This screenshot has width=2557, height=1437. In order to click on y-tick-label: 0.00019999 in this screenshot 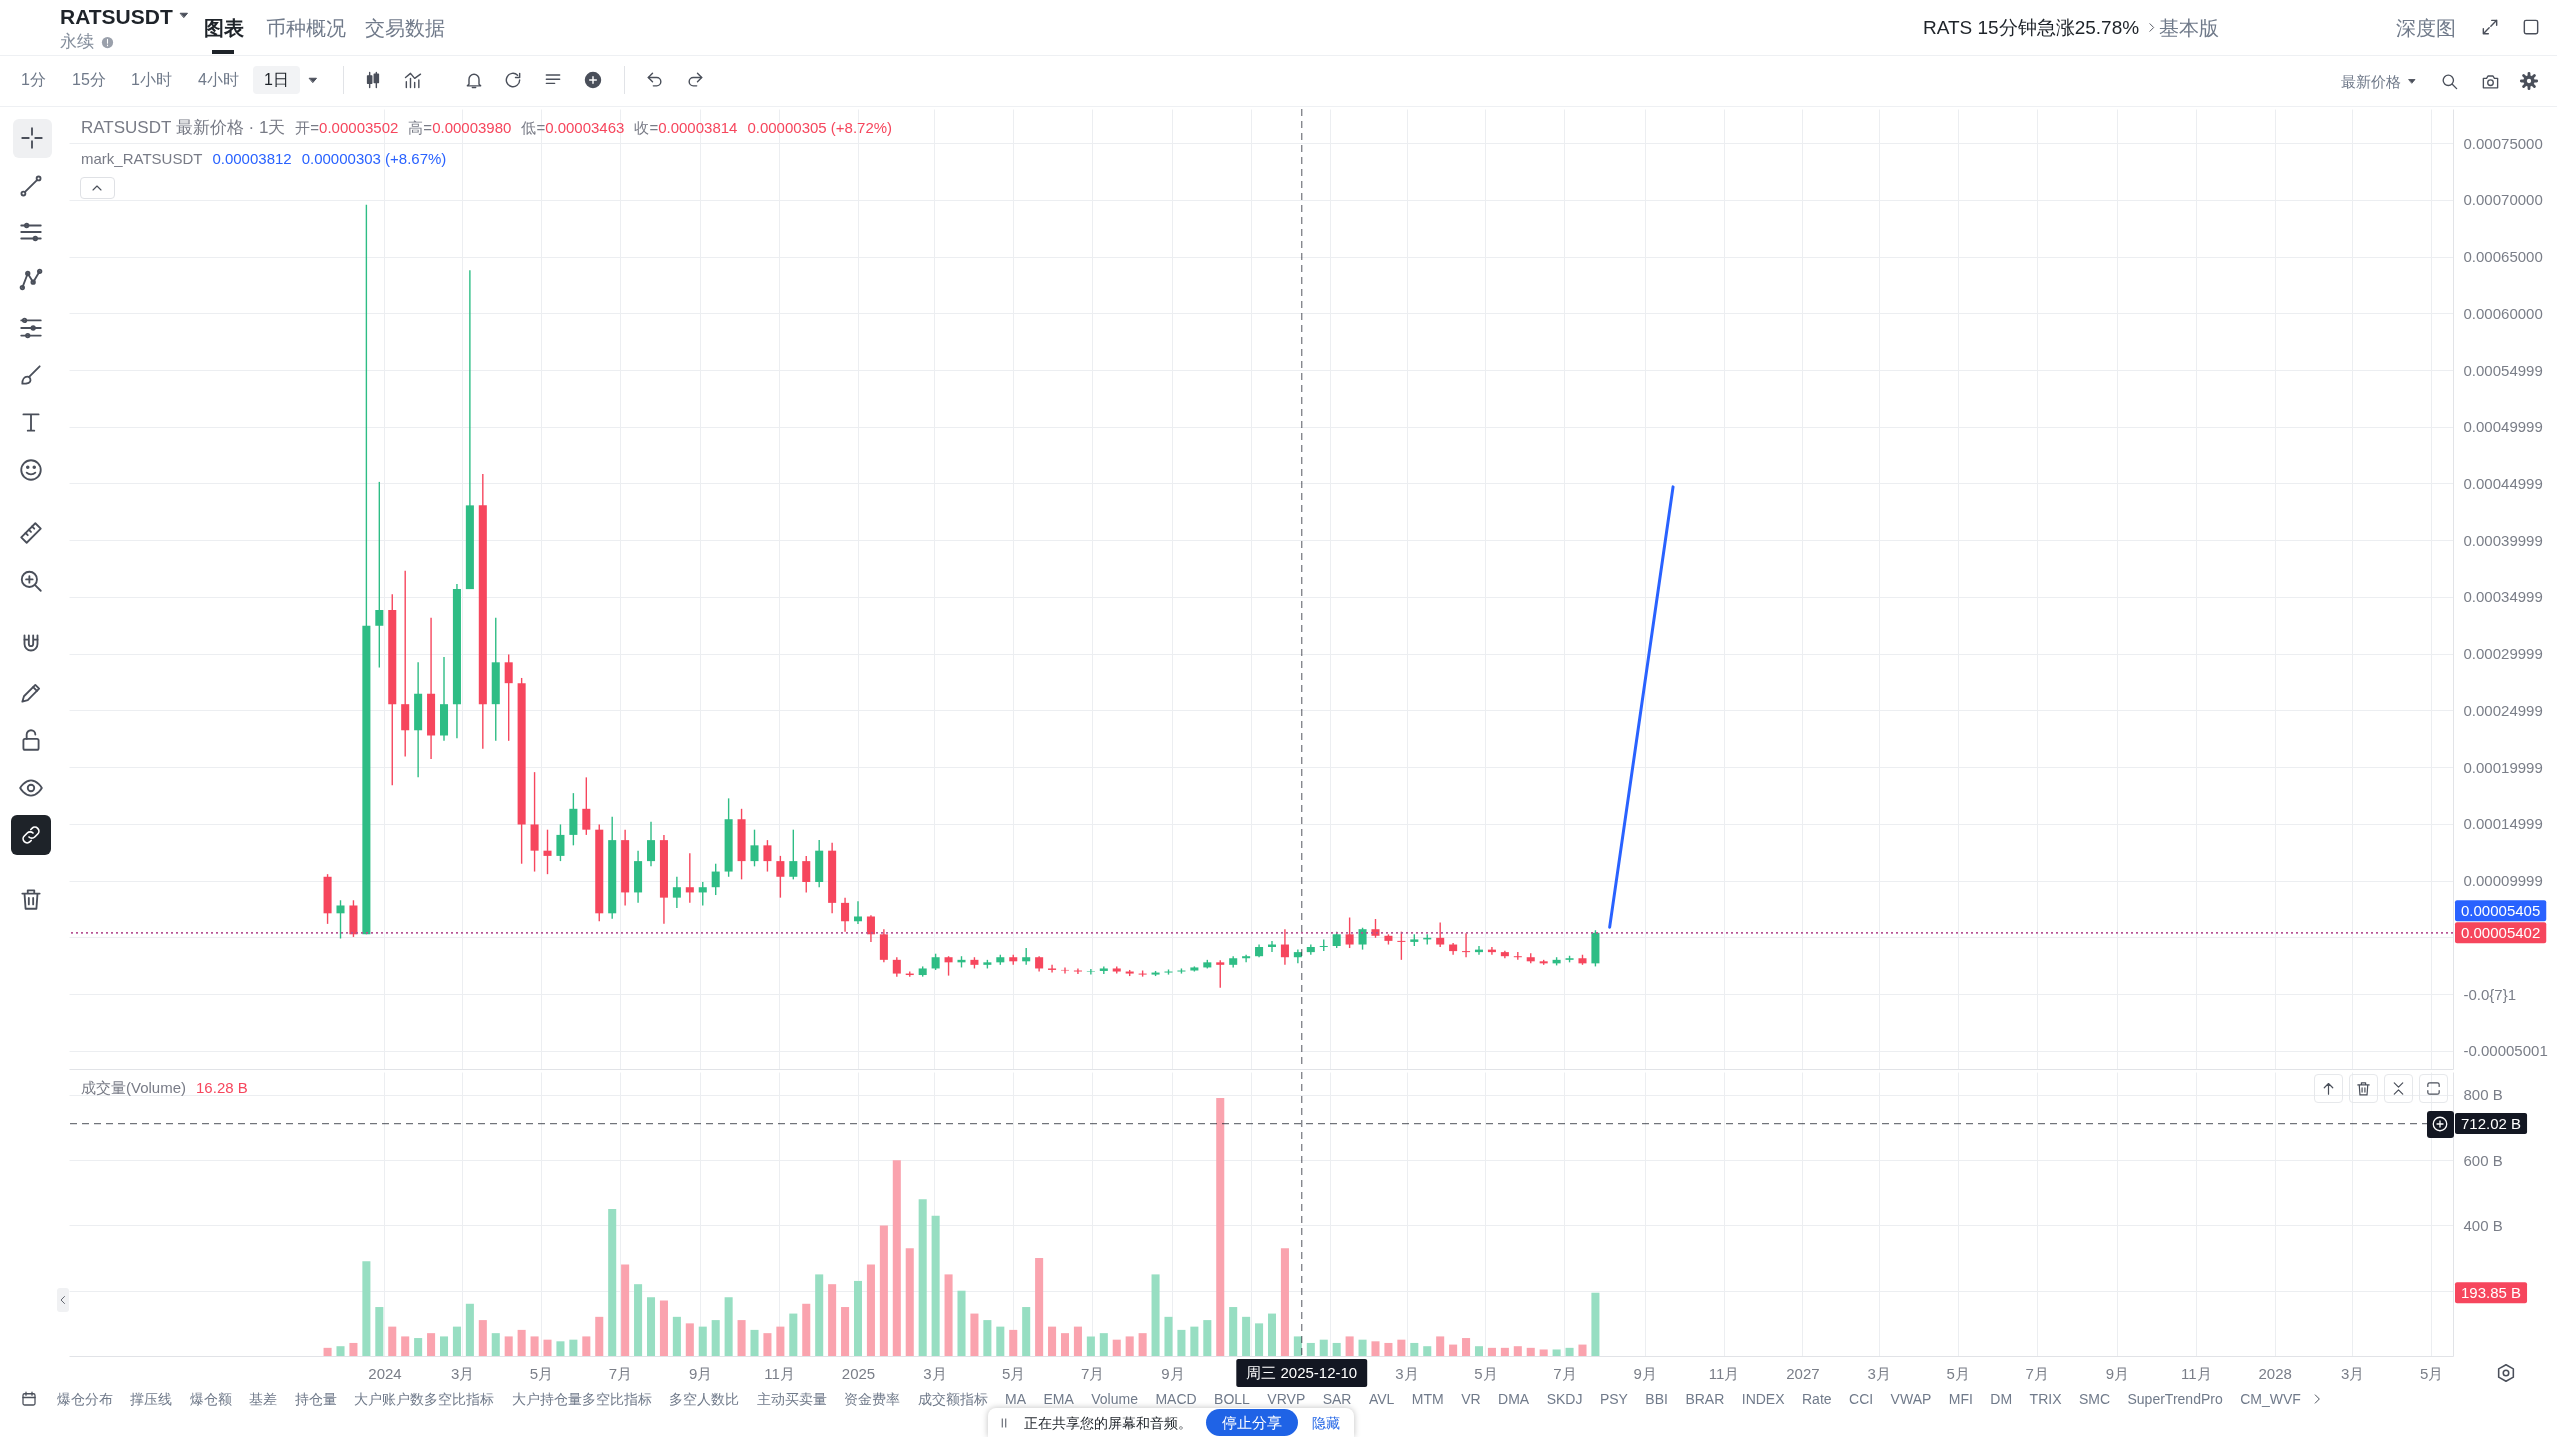, I will do `click(2503, 767)`.